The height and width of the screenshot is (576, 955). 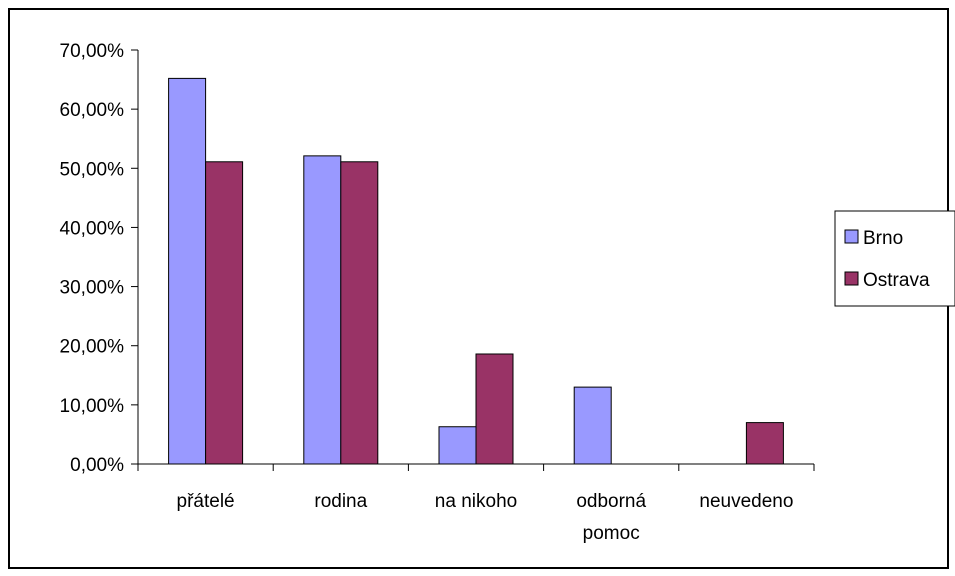 I want to click on x-category-label: odborná, so click(x=611, y=501).